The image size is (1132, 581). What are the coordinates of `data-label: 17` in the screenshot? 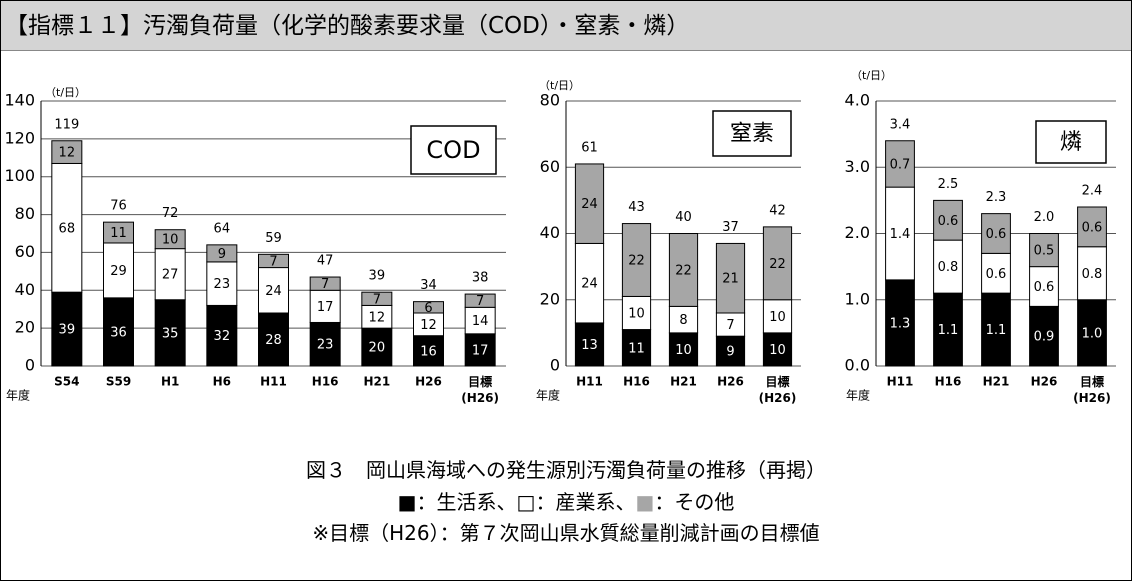 It's located at (325, 307).